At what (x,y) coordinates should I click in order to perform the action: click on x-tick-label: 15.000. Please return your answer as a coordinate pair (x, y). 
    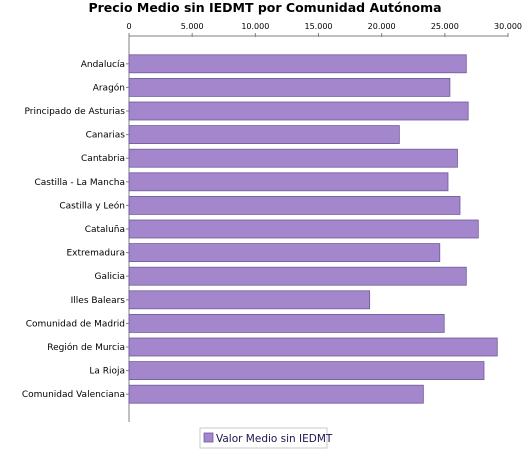
    Looking at the image, I should click on (319, 26).